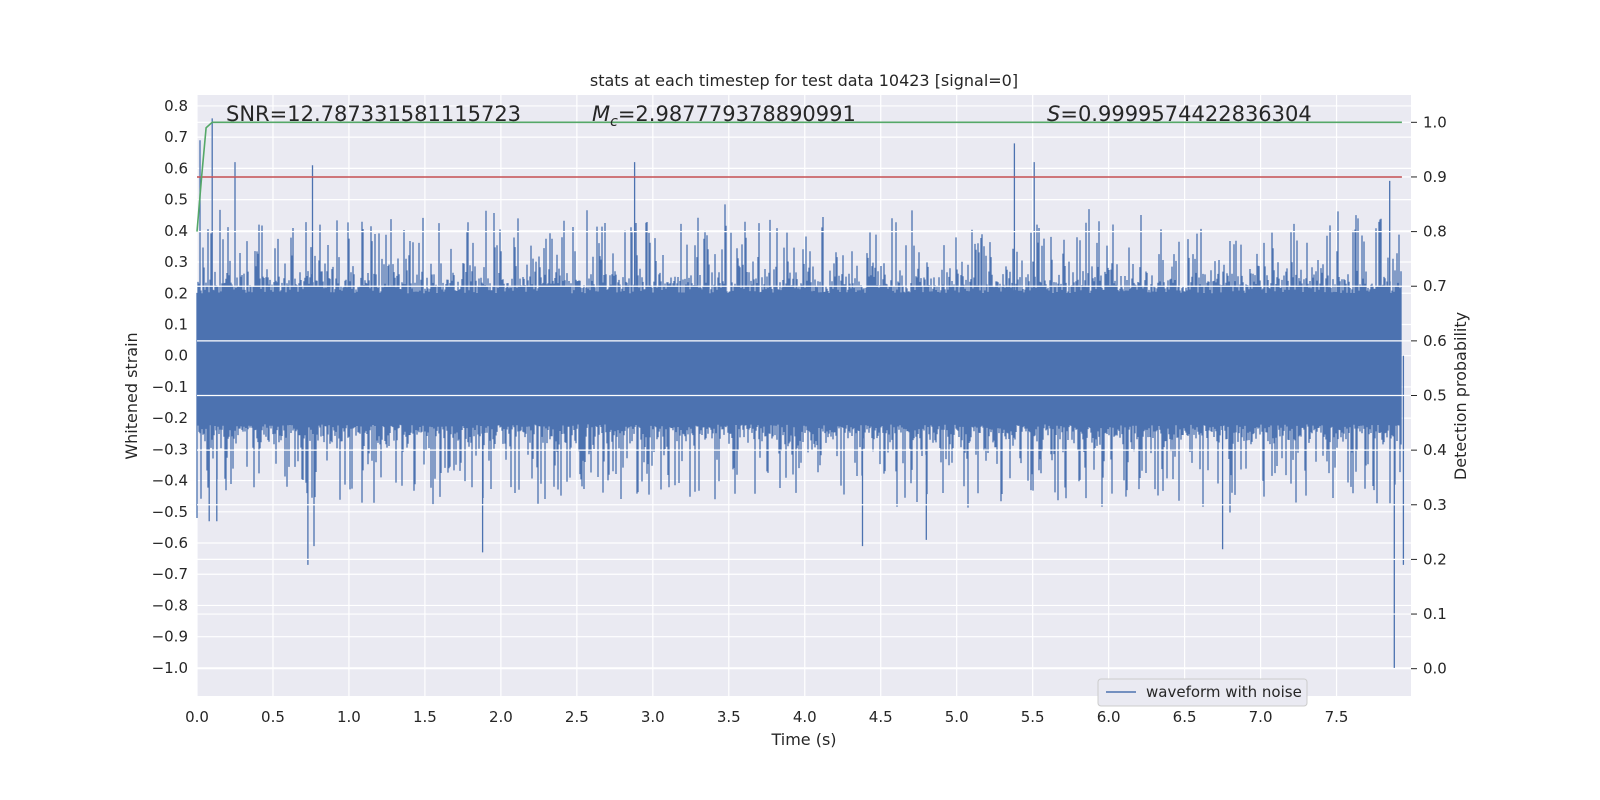 This screenshot has width=1600, height=800. I want to click on x-tick-label: 3.5, so click(729, 717).